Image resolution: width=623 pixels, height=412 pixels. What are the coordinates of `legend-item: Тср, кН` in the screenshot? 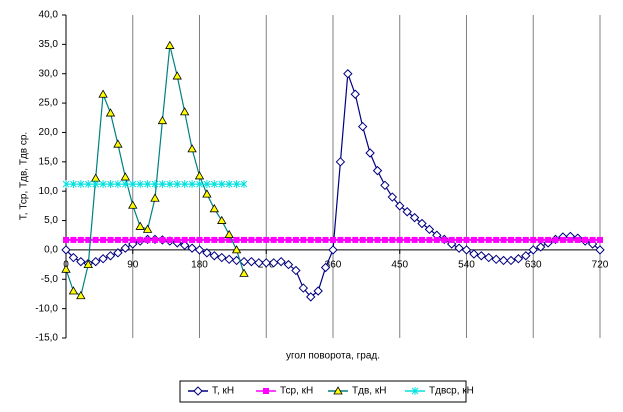 It's located at (284, 391).